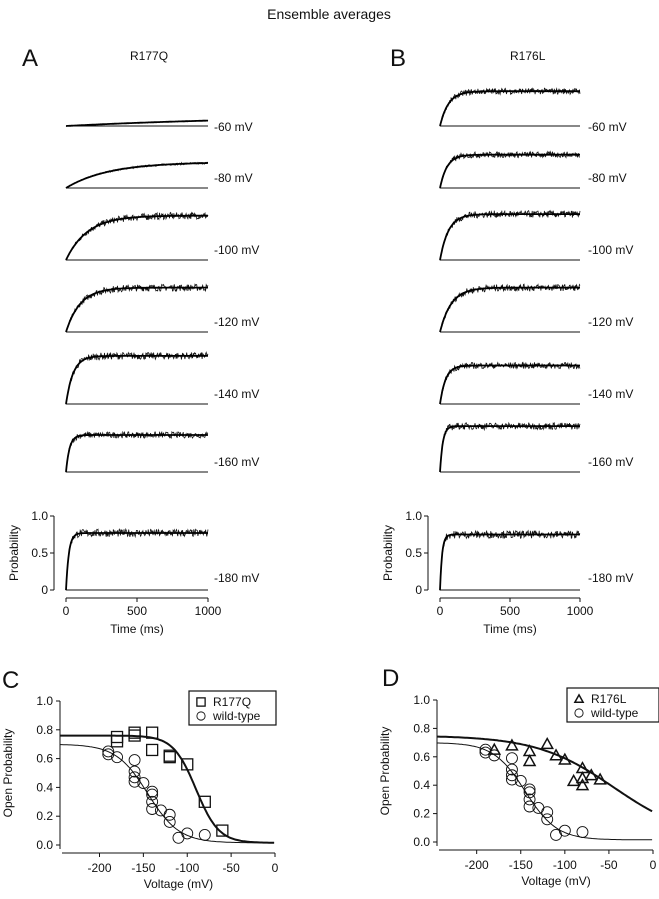 The width and height of the screenshot is (659, 899). I want to click on x-axis-label: Time (ms), so click(137, 629).